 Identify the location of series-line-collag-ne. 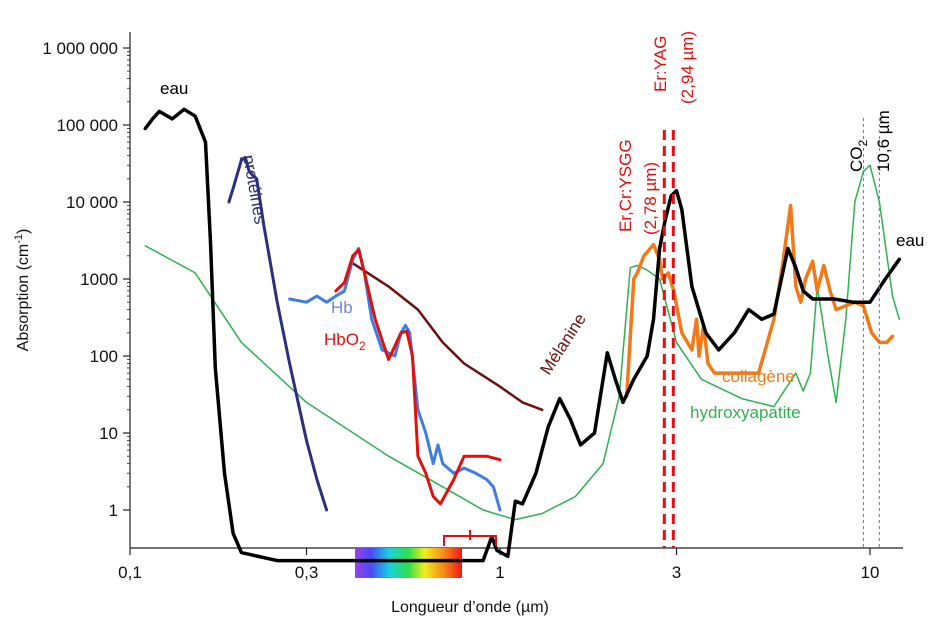
(759, 301).